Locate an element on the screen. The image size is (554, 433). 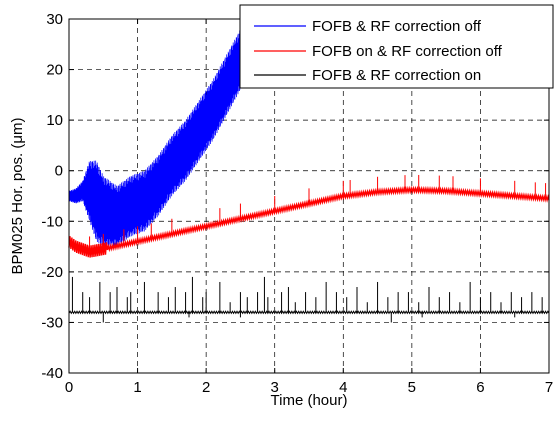
y-tick-label: 10 is located at coordinates (54, 120).